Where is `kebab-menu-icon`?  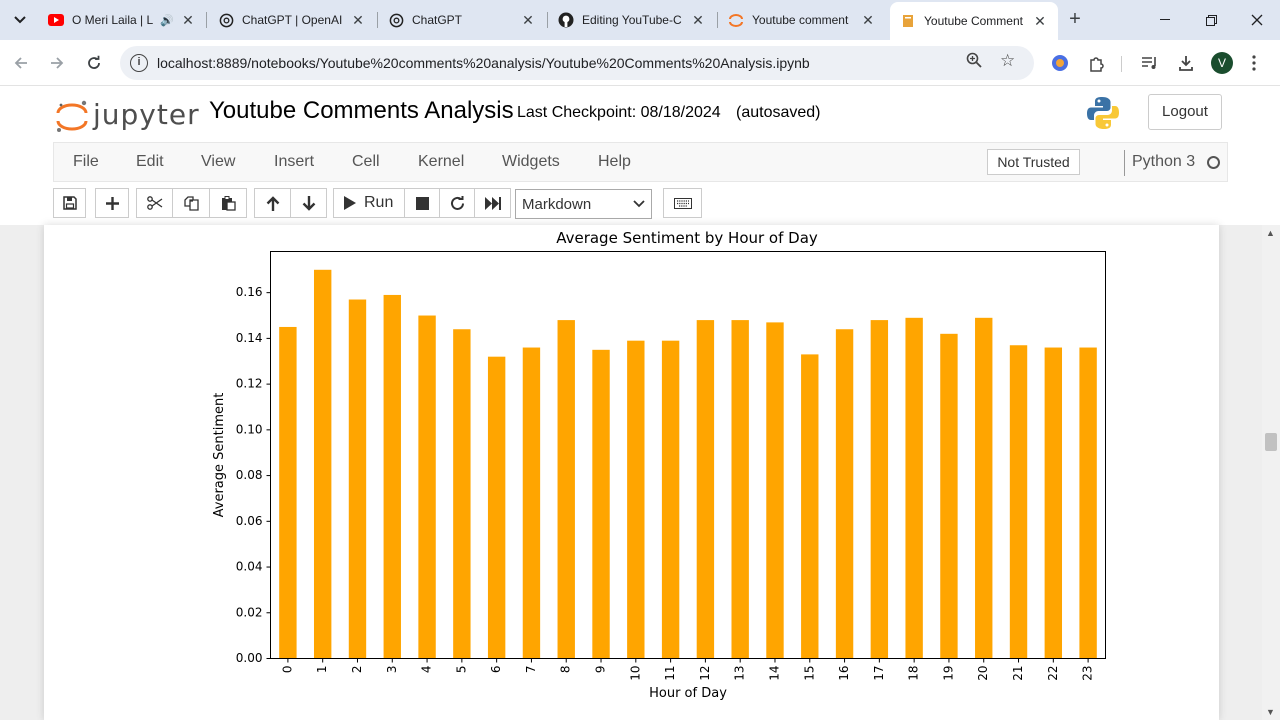
kebab-menu-icon is located at coordinates (1254, 63).